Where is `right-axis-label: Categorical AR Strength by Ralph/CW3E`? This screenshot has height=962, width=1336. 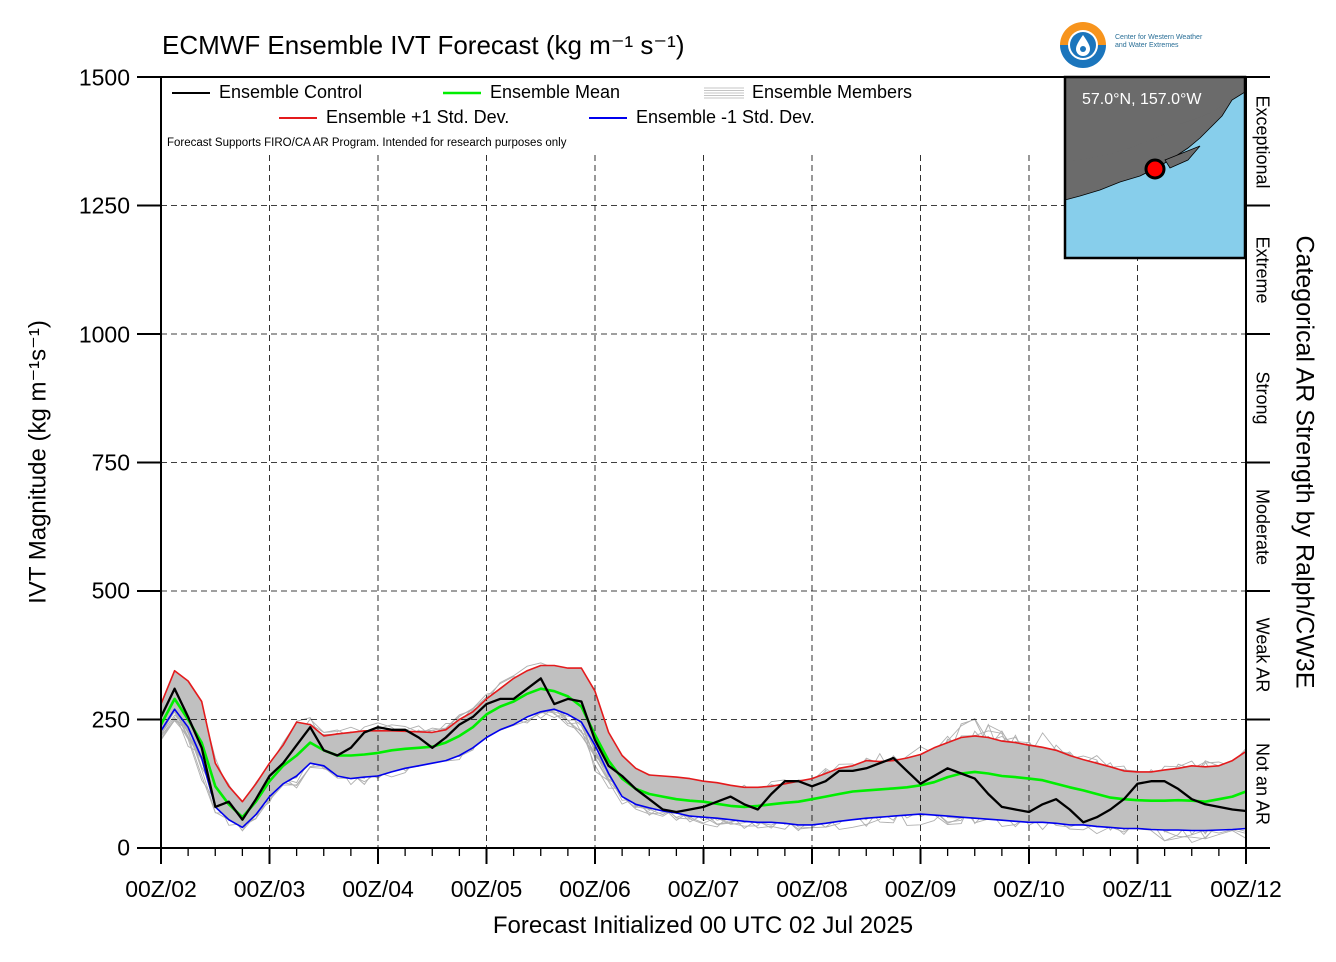
right-axis-label: Categorical AR Strength by Ralph/CW3E is located at coordinates (1304, 462).